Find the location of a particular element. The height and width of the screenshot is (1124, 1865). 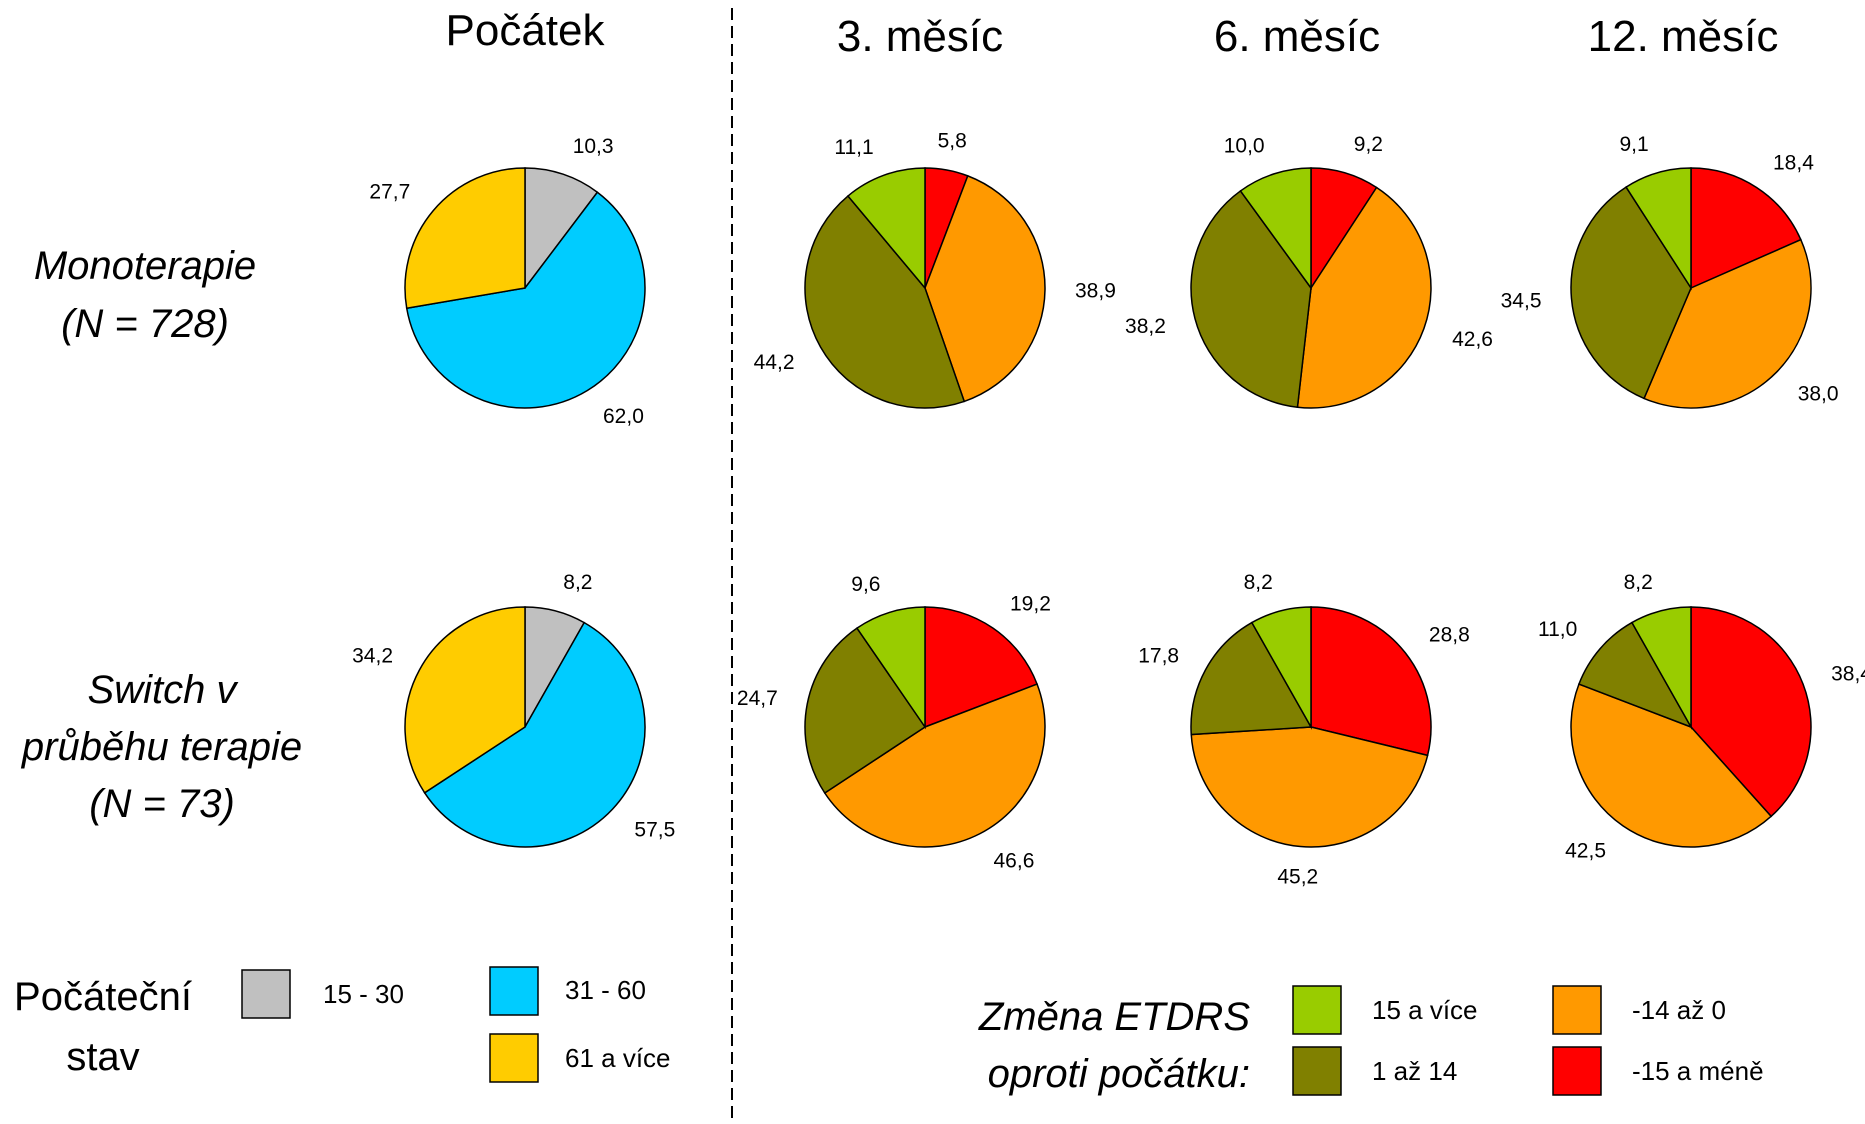

pie-slice-label-15-a-mene: 9,2 is located at coordinates (1368, 144).